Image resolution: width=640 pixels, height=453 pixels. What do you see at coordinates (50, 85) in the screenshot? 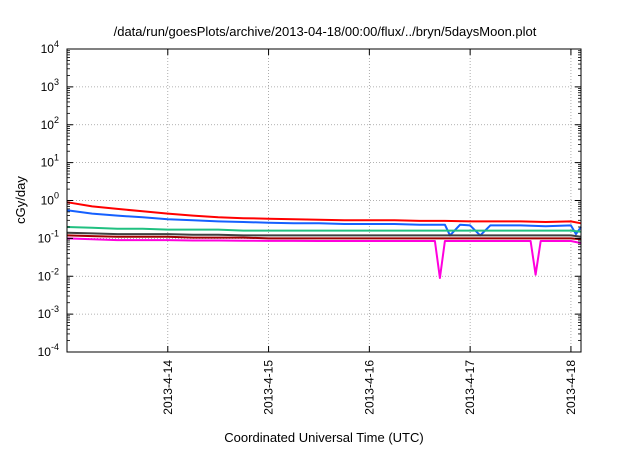
I see `y-tick-label: 10³` at bounding box center [50, 85].